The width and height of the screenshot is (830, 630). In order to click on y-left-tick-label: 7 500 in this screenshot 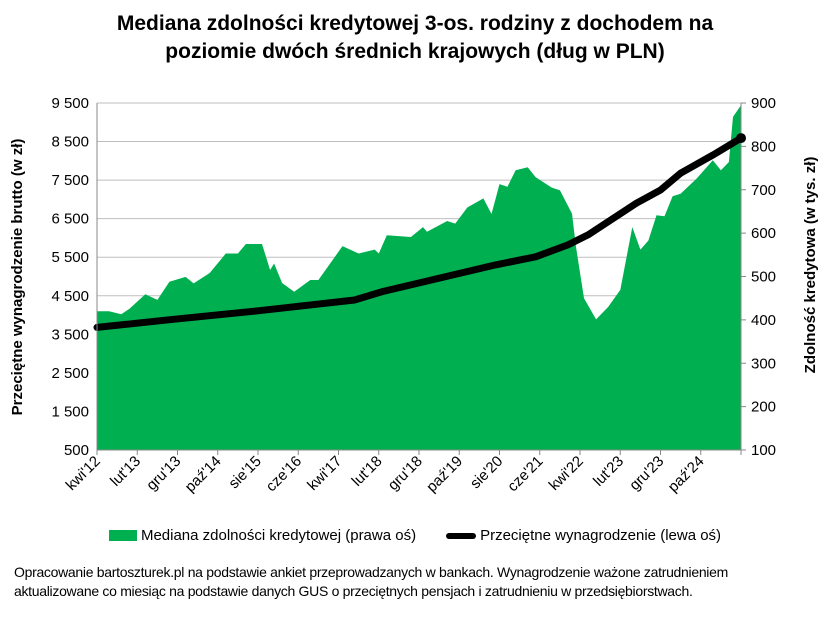, I will do `click(70, 180)`.